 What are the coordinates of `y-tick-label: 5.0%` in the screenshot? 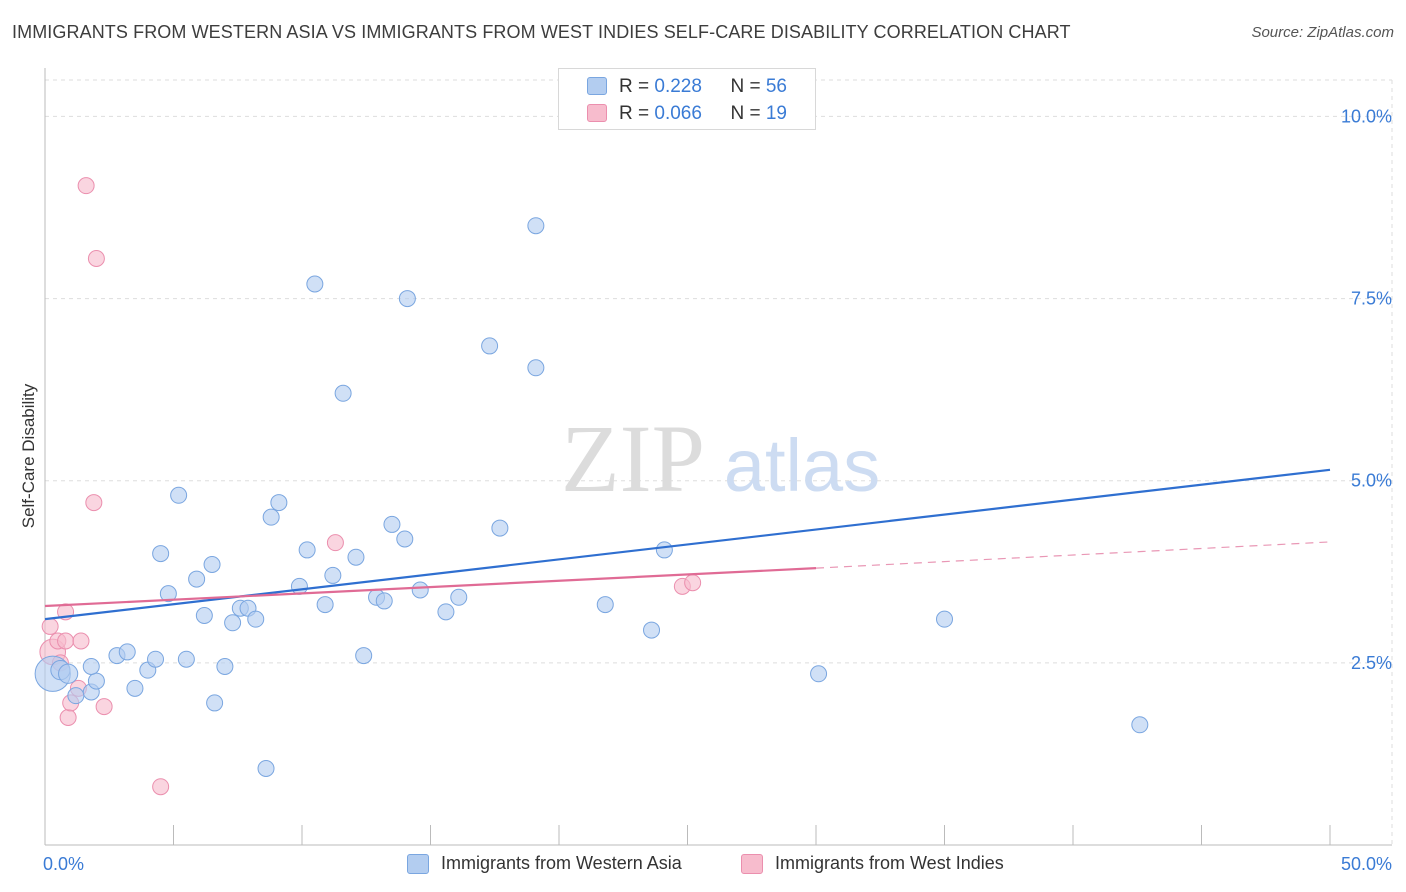 It's located at (1371, 481).